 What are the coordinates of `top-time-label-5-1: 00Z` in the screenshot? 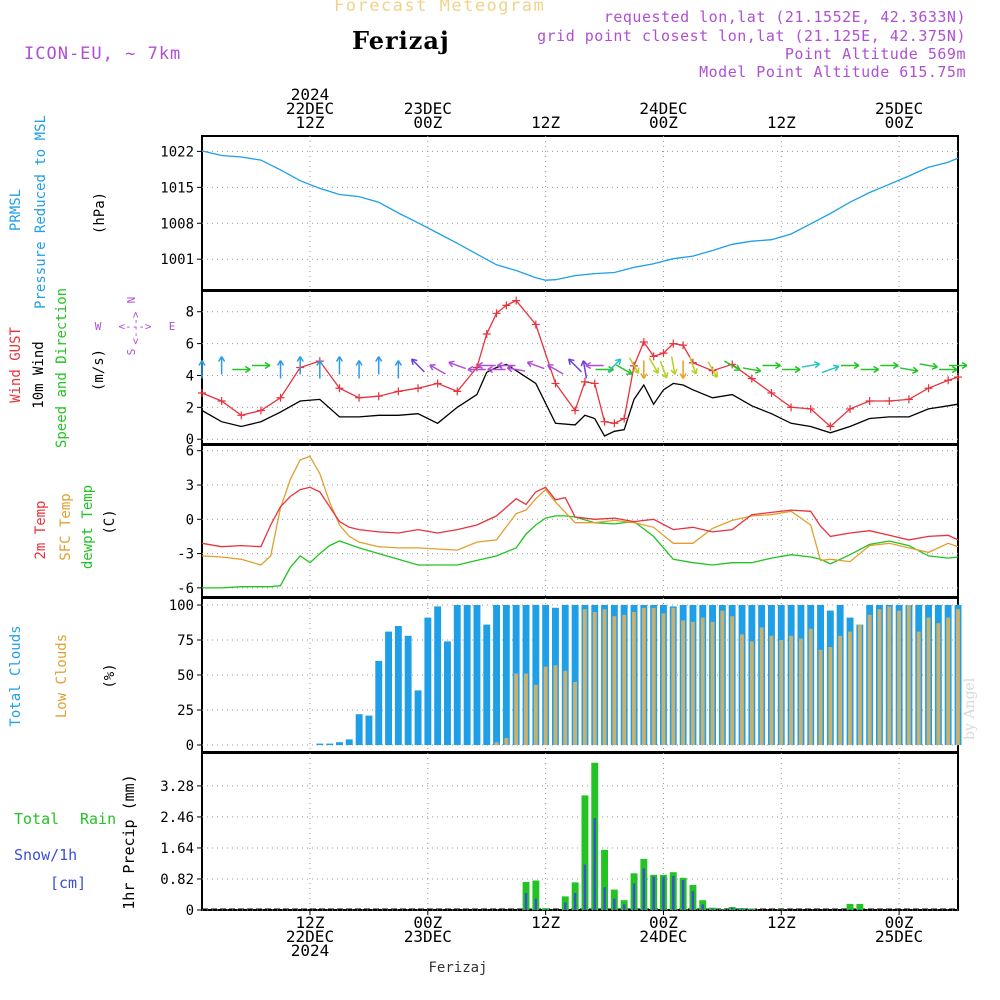 It's located at (899, 122).